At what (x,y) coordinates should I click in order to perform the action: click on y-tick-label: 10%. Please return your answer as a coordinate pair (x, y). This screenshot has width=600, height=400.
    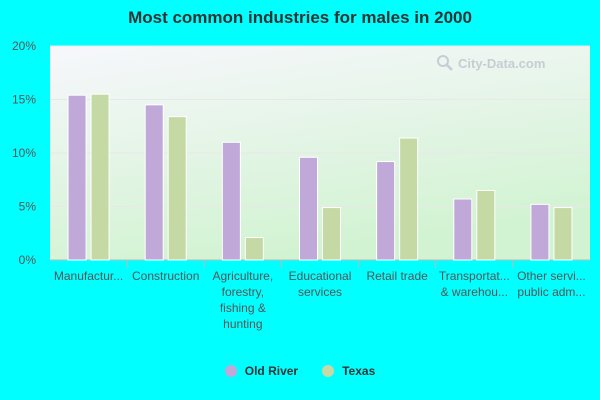
    Looking at the image, I should click on (24, 153).